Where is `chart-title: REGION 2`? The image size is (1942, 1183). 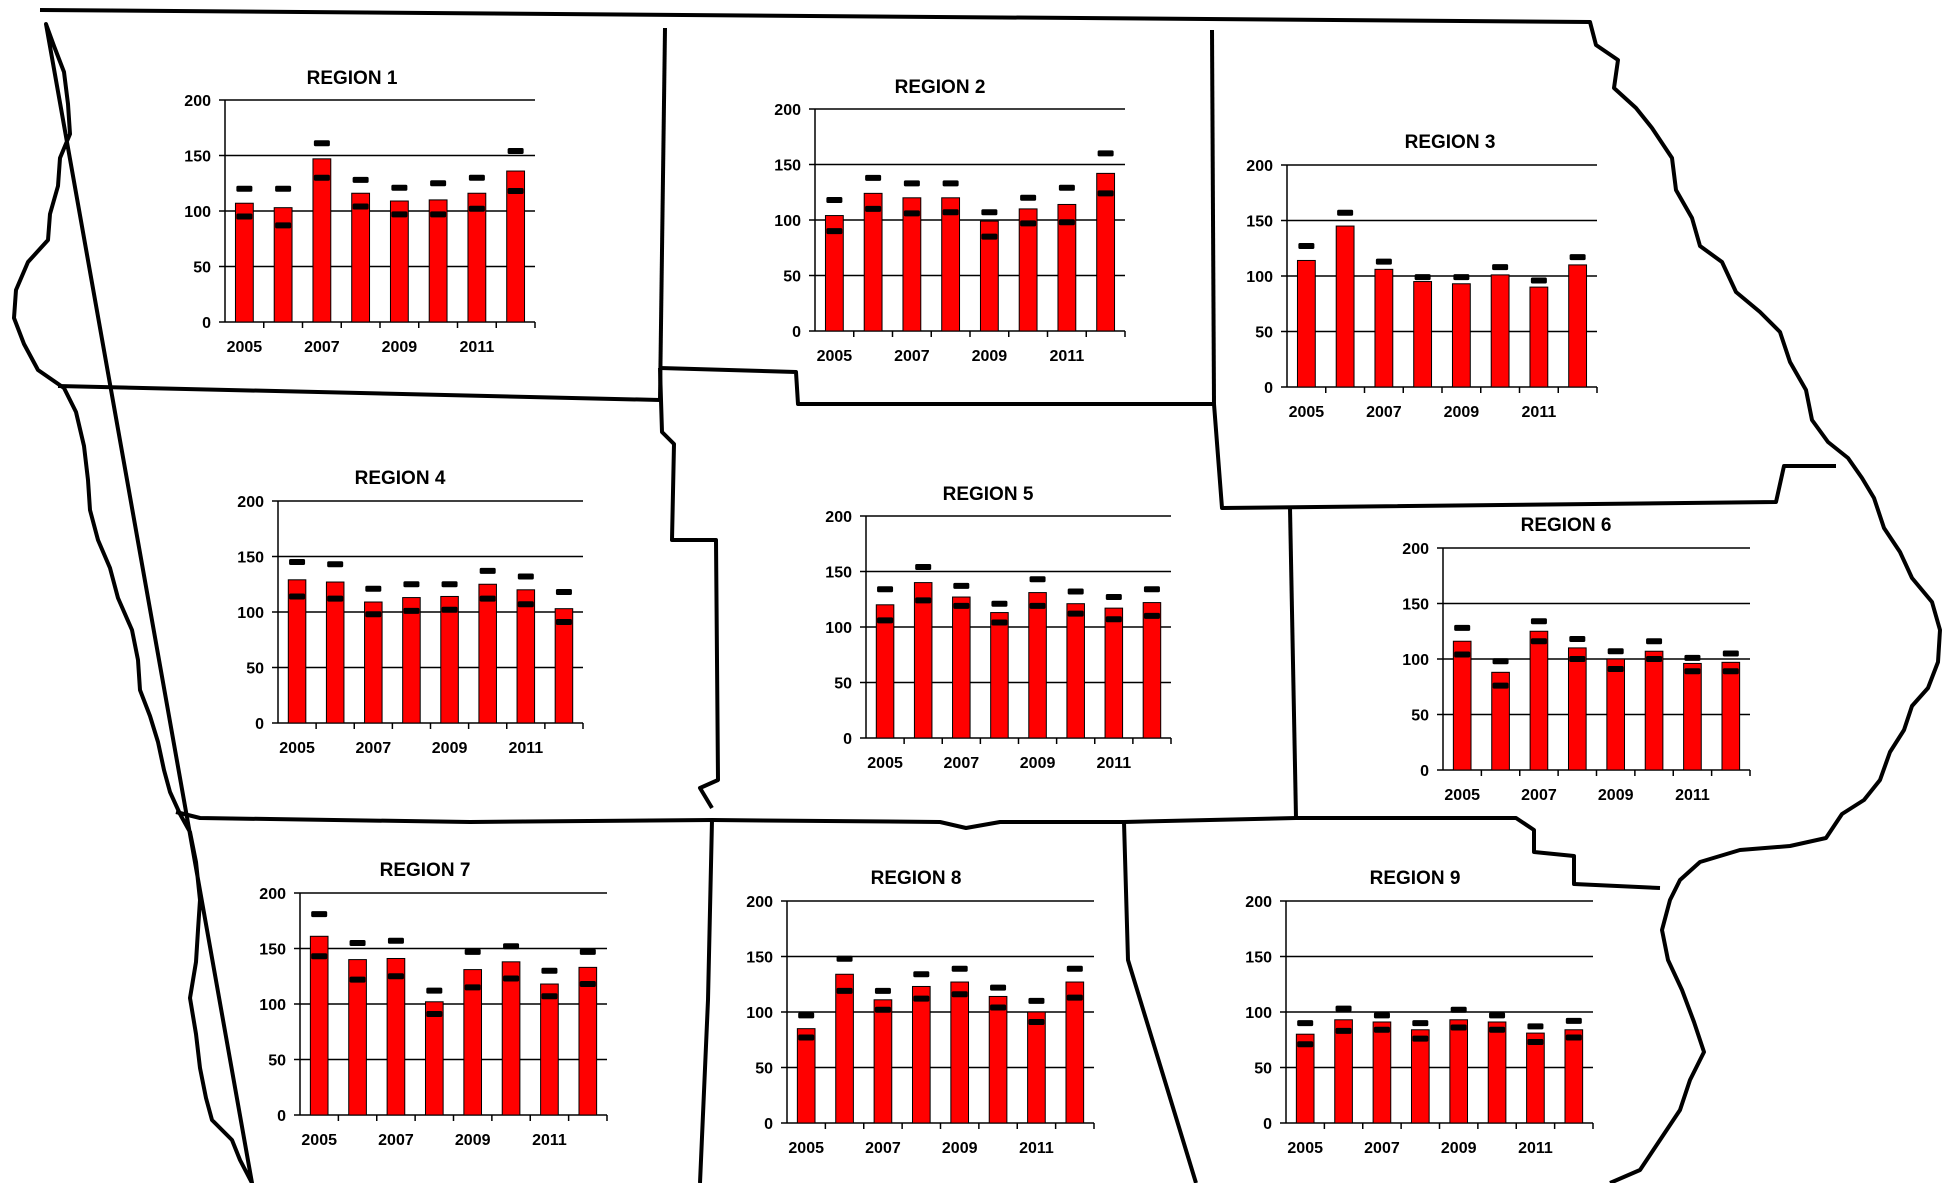
chart-title: REGION 2 is located at coordinates (940, 87).